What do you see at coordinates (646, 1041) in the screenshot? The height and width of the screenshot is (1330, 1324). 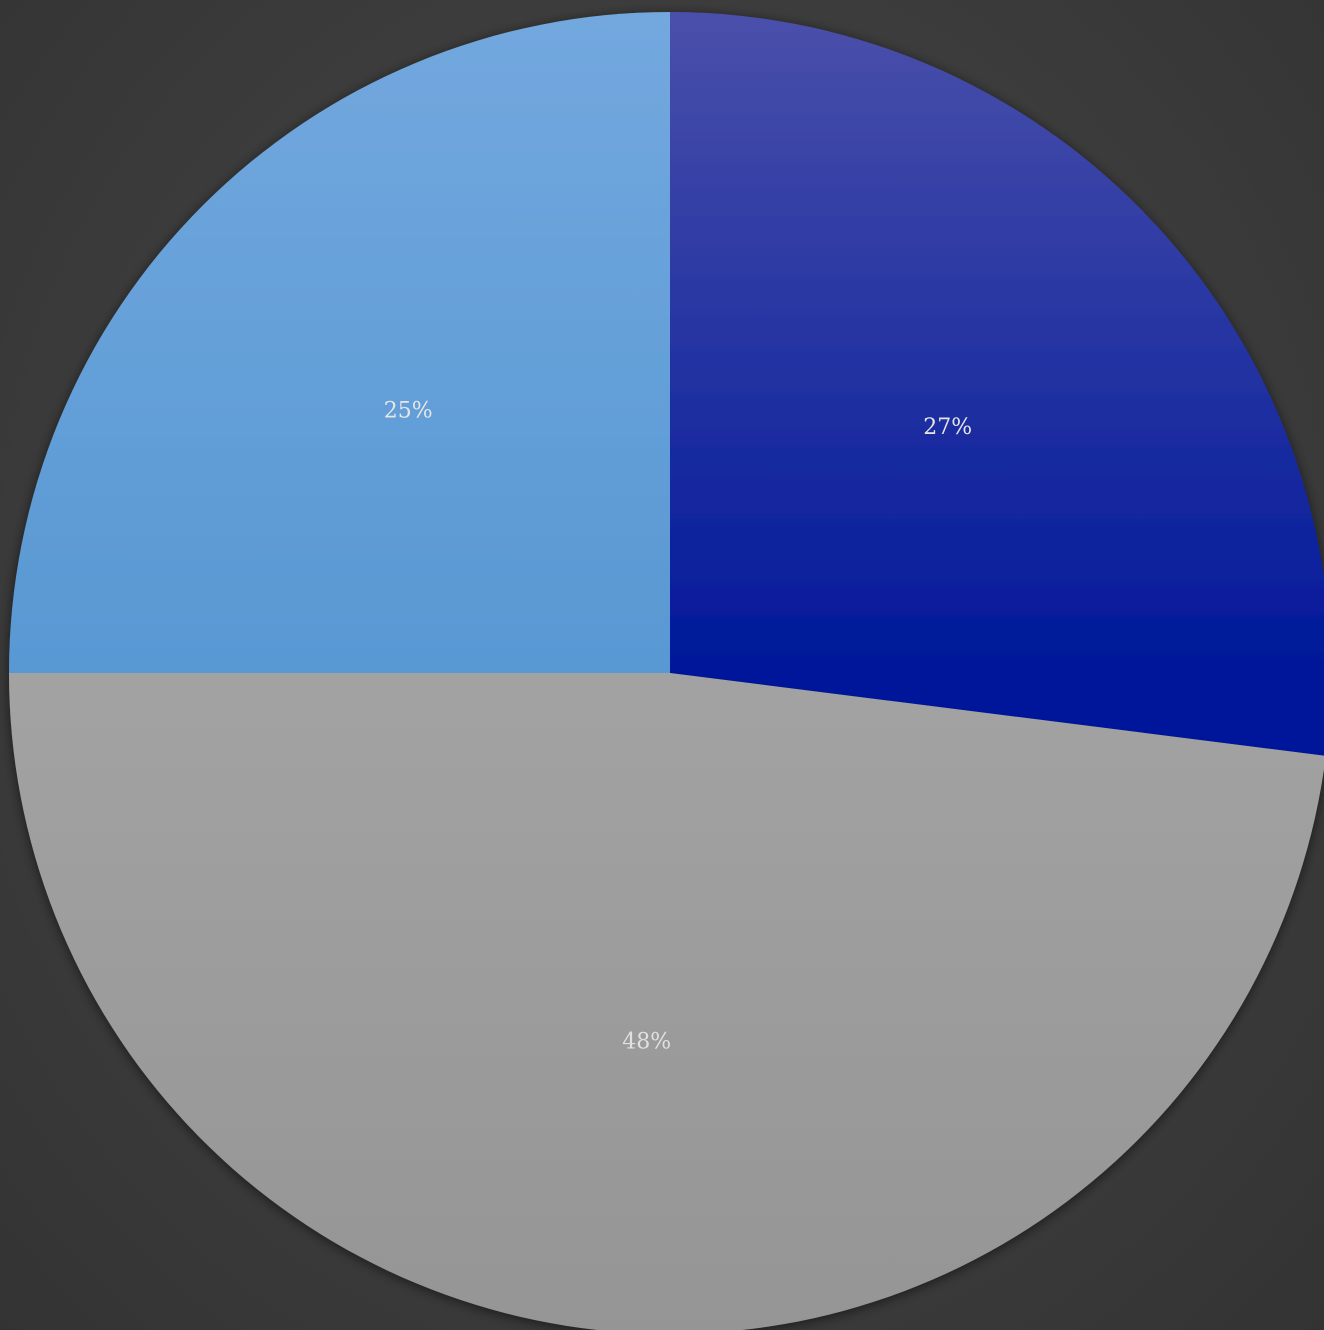 I see `pie-slice-label-2: 48%` at bounding box center [646, 1041].